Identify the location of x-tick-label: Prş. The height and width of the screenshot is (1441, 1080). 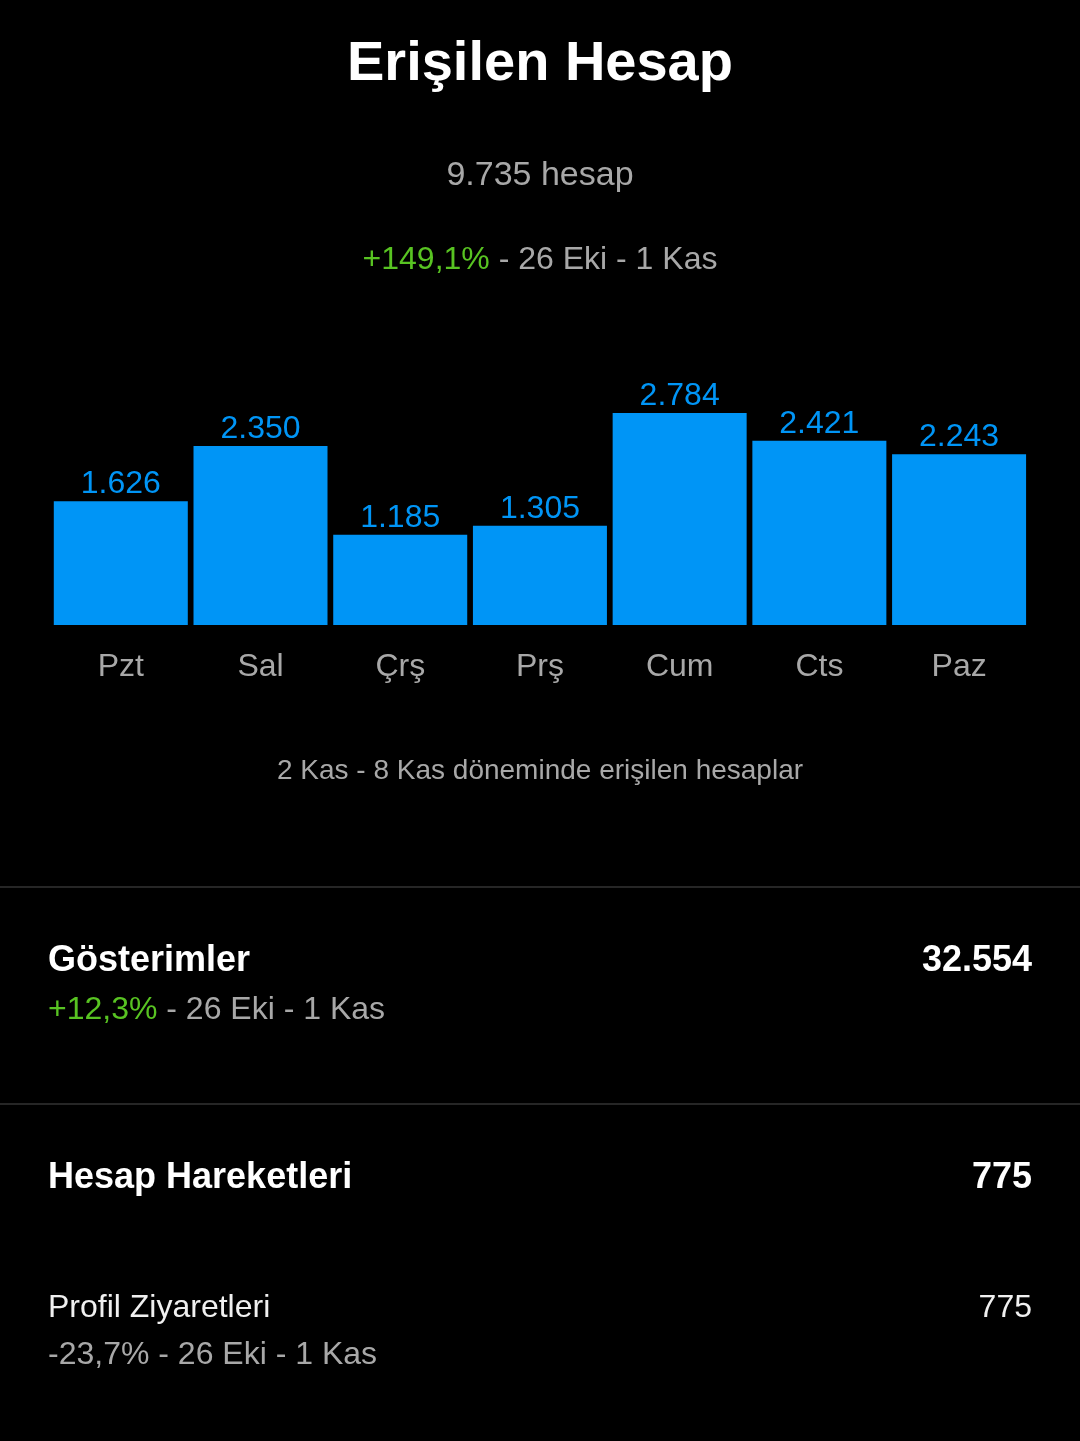
(540, 664).